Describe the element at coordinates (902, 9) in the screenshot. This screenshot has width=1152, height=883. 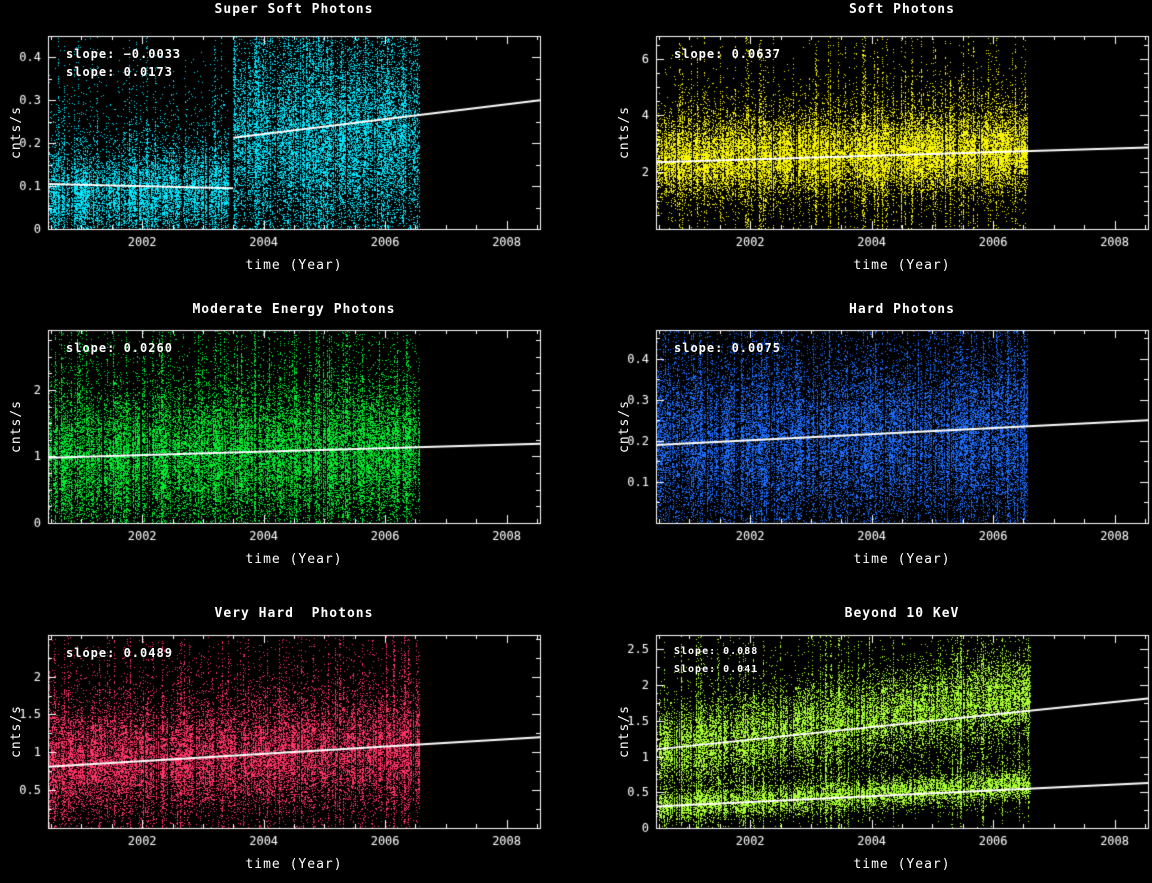
I see `panel-title: Soft Photons` at that location.